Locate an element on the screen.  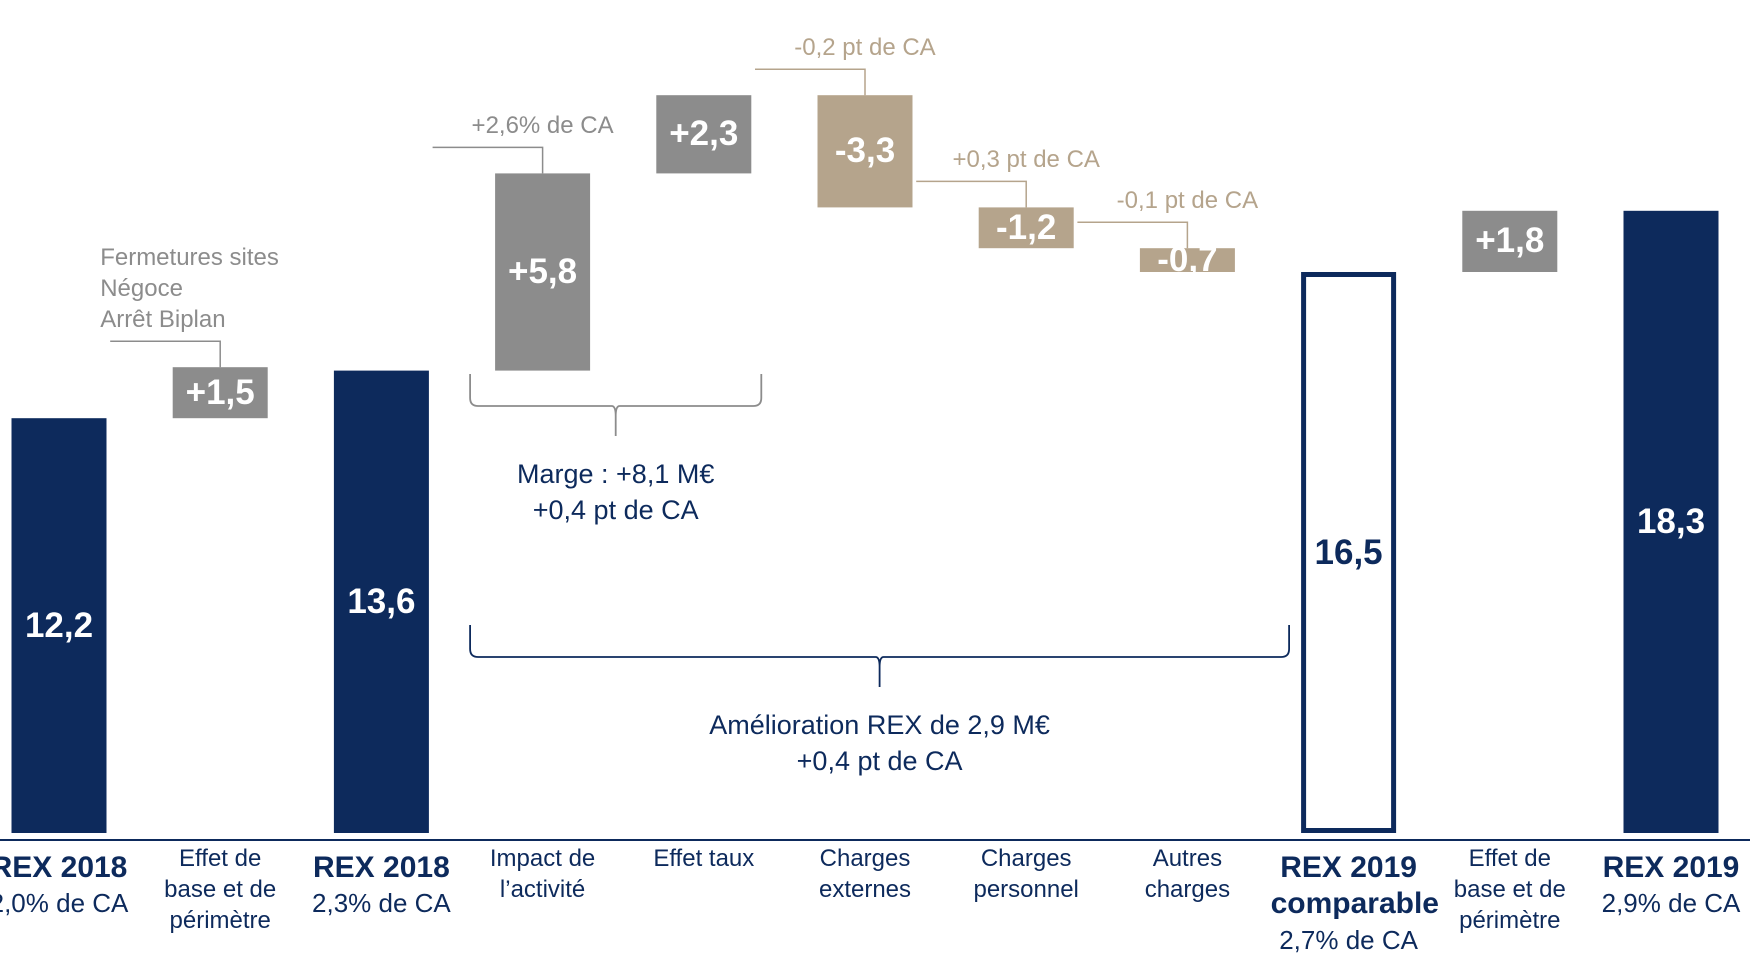
annotation: -0,2 pt de CA is located at coordinates (865, 48).